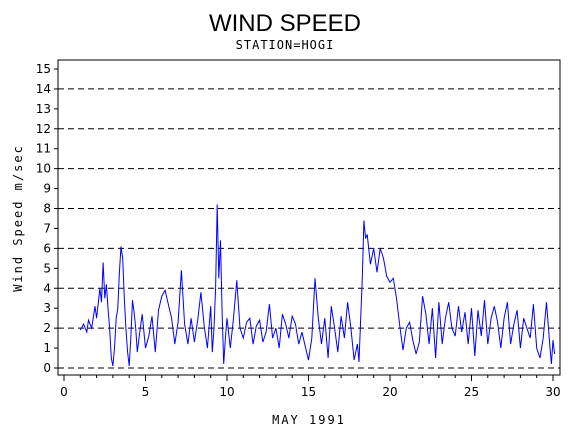 The height and width of the screenshot is (430, 570). Describe the element at coordinates (43, 109) in the screenshot. I see `y-tick-label-13: 13` at that location.